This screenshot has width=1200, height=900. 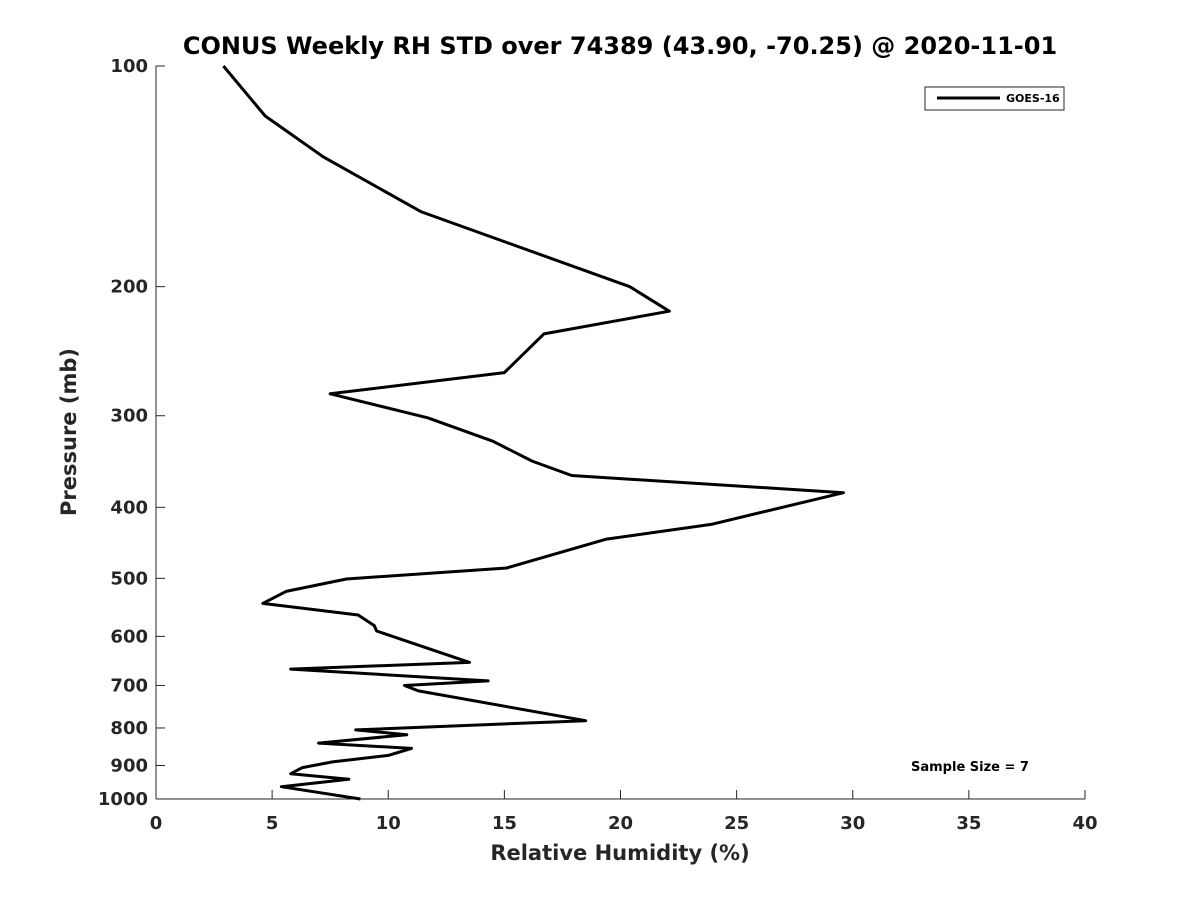 I want to click on x-axis-ticks: 0 5 10 15 20 25 30 35 40, so click(x=624, y=812).